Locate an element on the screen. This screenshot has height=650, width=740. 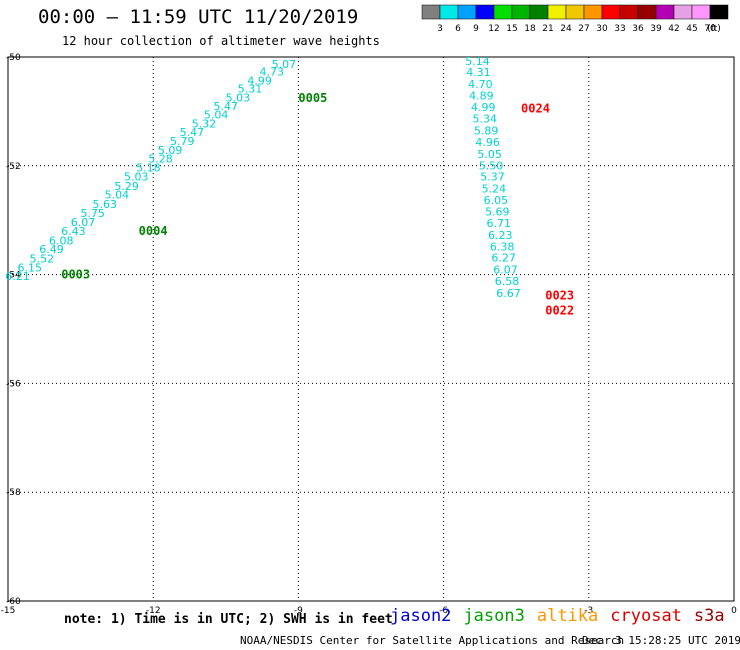
swh-value: 6.21 is located at coordinates (17, 276).